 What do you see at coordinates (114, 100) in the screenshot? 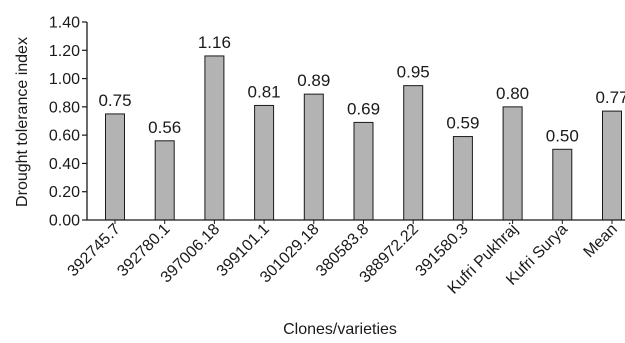
I see `data-label: 0.75` at bounding box center [114, 100].